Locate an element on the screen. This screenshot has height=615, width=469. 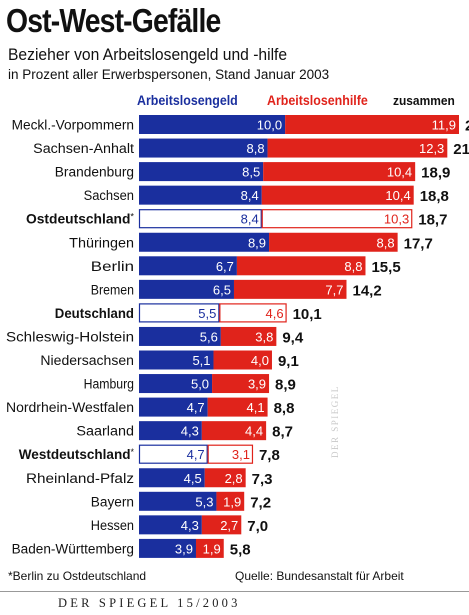
bar-arbeitslosenhilfe-rheinland-pfalz is located at coordinates (225, 478).